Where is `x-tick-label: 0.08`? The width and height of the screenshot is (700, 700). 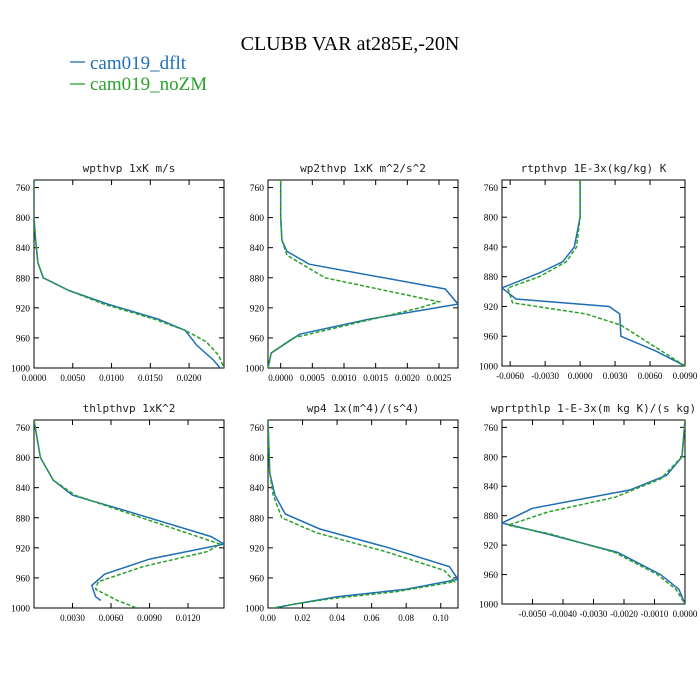 x-tick-label: 0.08 is located at coordinates (406, 618).